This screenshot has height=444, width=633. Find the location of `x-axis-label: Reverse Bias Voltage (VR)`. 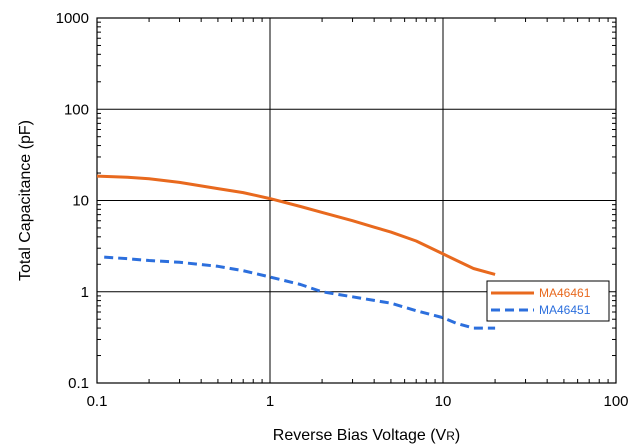

x-axis-label: Reverse Bias Voltage (VR) is located at coordinates (366, 435).